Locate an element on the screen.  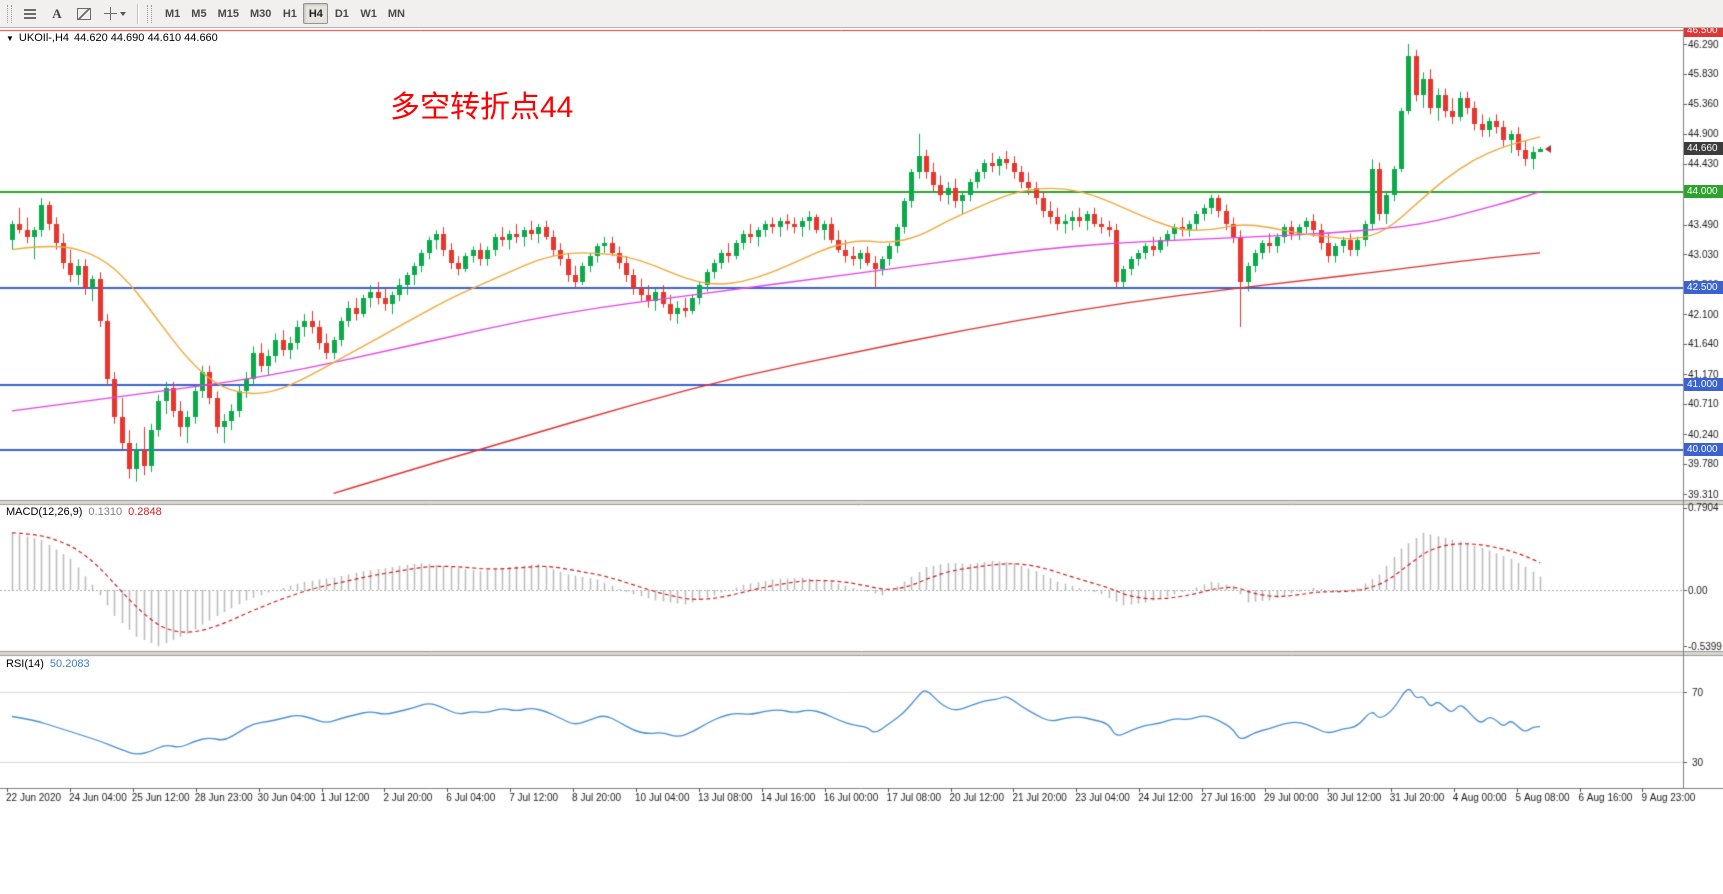
rsi-name: RSI(14) is located at coordinates (25, 664).